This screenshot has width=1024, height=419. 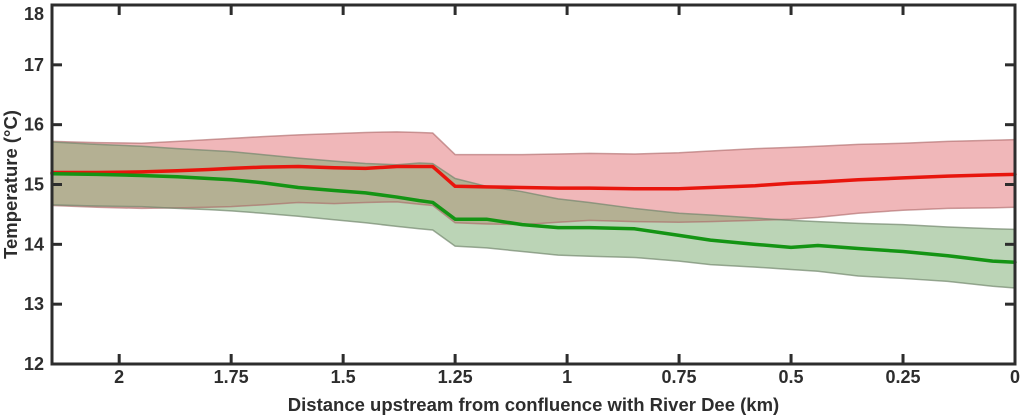 What do you see at coordinates (455, 377) in the screenshot?
I see `x-tick-label: 1.25` at bounding box center [455, 377].